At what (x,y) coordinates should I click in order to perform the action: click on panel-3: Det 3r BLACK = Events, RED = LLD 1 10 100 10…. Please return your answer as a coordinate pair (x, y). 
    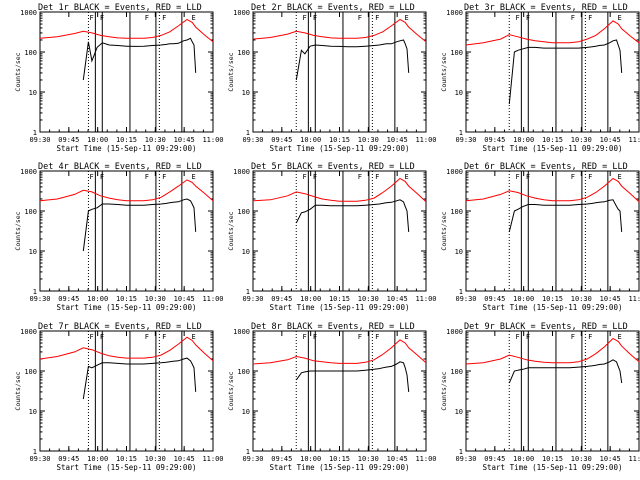
    Looking at the image, I should click on (540, 78).